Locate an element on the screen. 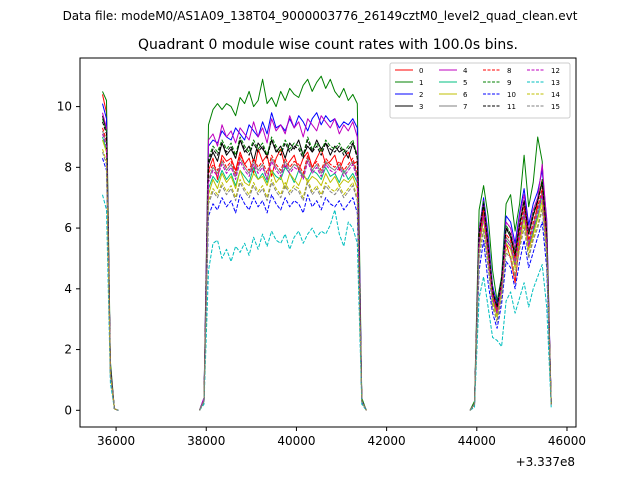 The image size is (640, 480). series-4-segment is located at coordinates (510, 287).